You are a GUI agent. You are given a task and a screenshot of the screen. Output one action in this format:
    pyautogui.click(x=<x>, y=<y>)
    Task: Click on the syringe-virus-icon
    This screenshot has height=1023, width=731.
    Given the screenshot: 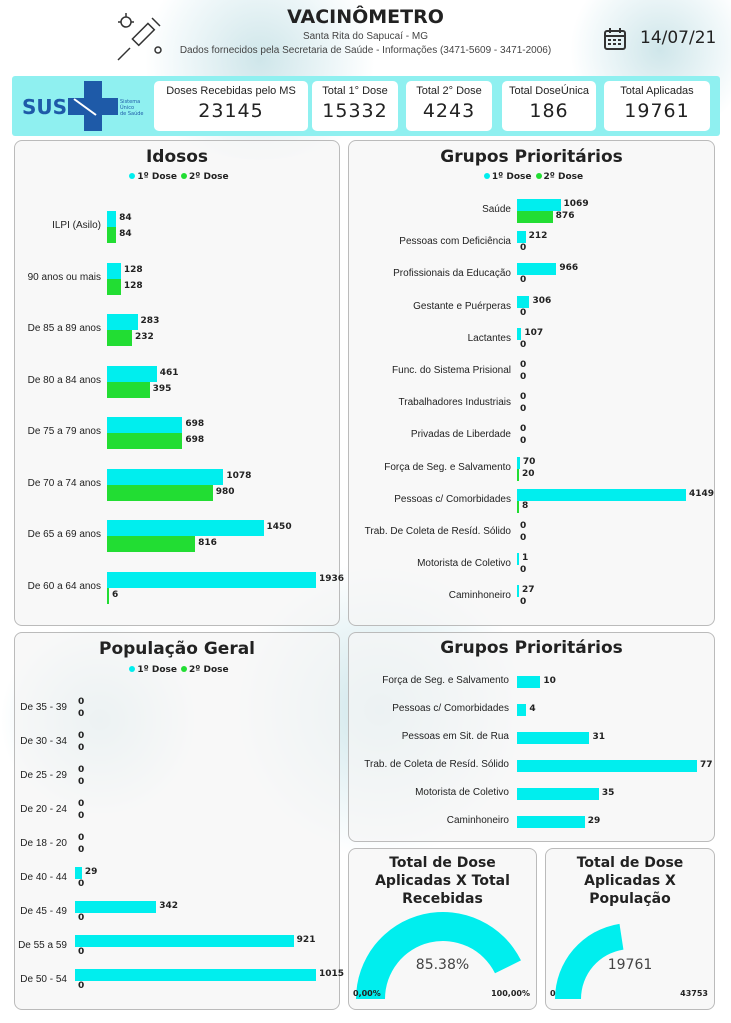 What is the action you would take?
    pyautogui.click(x=142, y=40)
    